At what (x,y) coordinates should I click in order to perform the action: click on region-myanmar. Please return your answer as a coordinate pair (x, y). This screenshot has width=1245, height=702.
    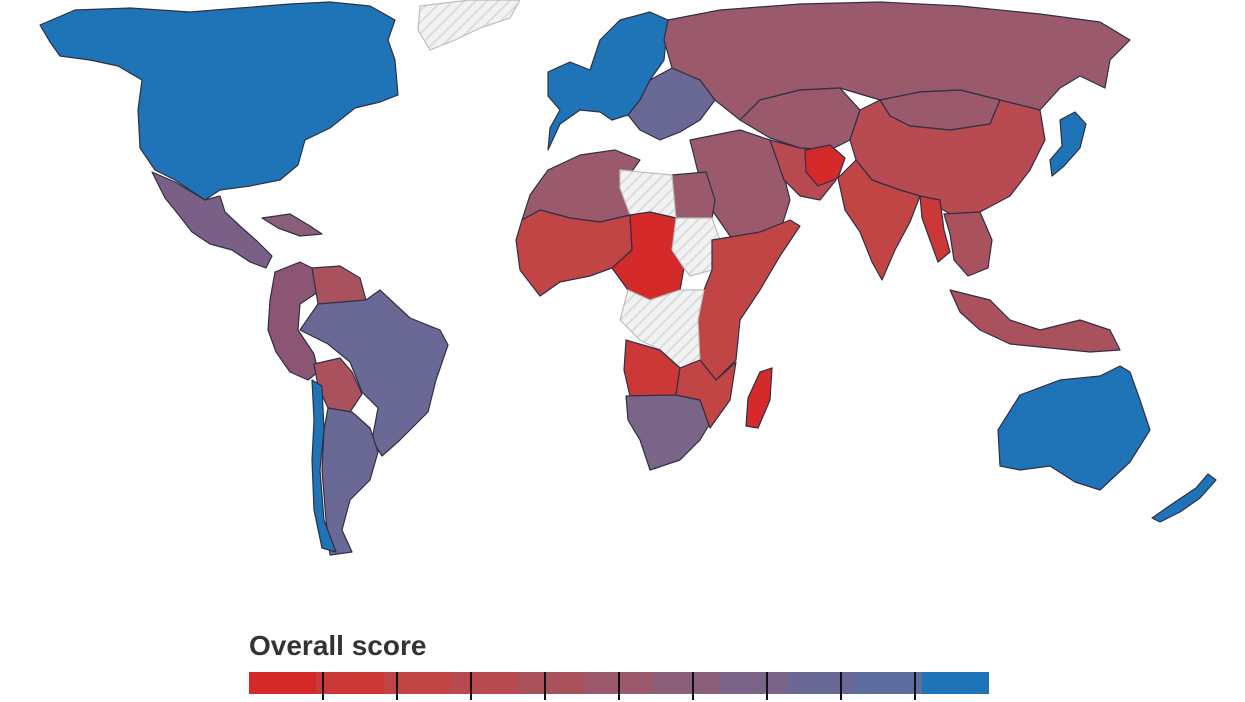
    Looking at the image, I should click on (935, 229).